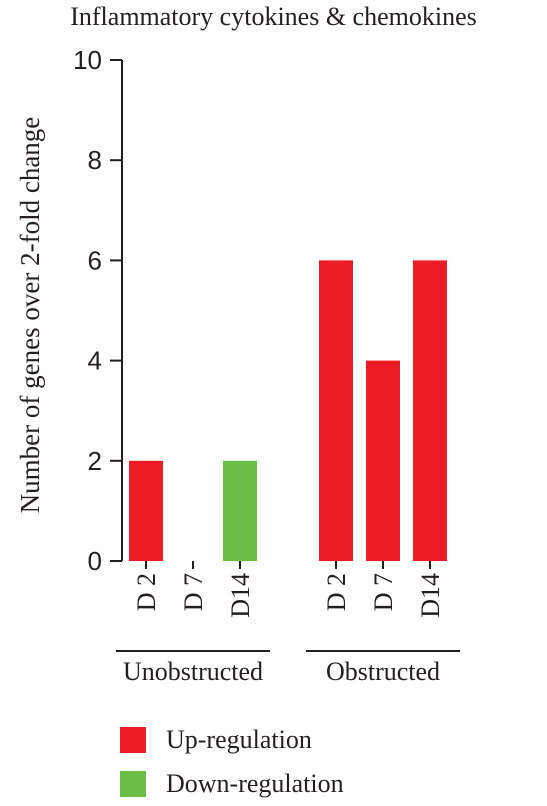  Describe the element at coordinates (383, 671) in the screenshot. I see `group-label-1: Obstructed` at that location.